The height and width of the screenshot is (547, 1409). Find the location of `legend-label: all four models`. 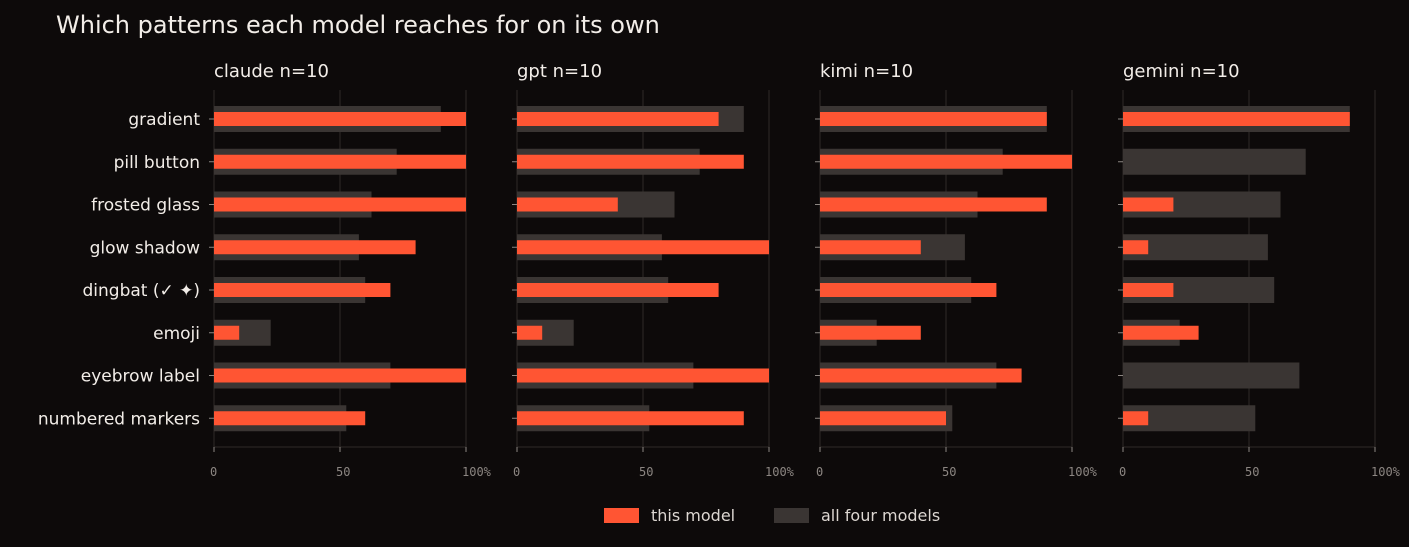

legend-label: all four models is located at coordinates (880, 515).